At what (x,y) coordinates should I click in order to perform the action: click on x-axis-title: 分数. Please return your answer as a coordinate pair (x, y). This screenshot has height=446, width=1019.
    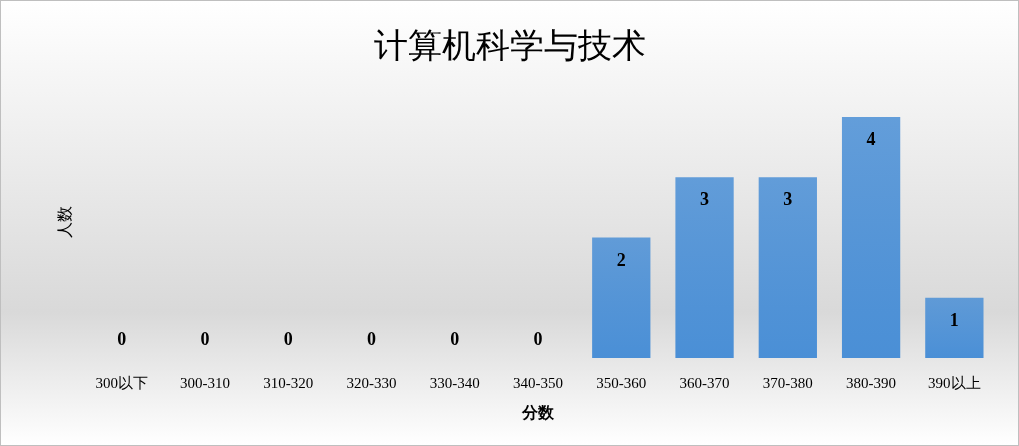
    Looking at the image, I should click on (538, 412).